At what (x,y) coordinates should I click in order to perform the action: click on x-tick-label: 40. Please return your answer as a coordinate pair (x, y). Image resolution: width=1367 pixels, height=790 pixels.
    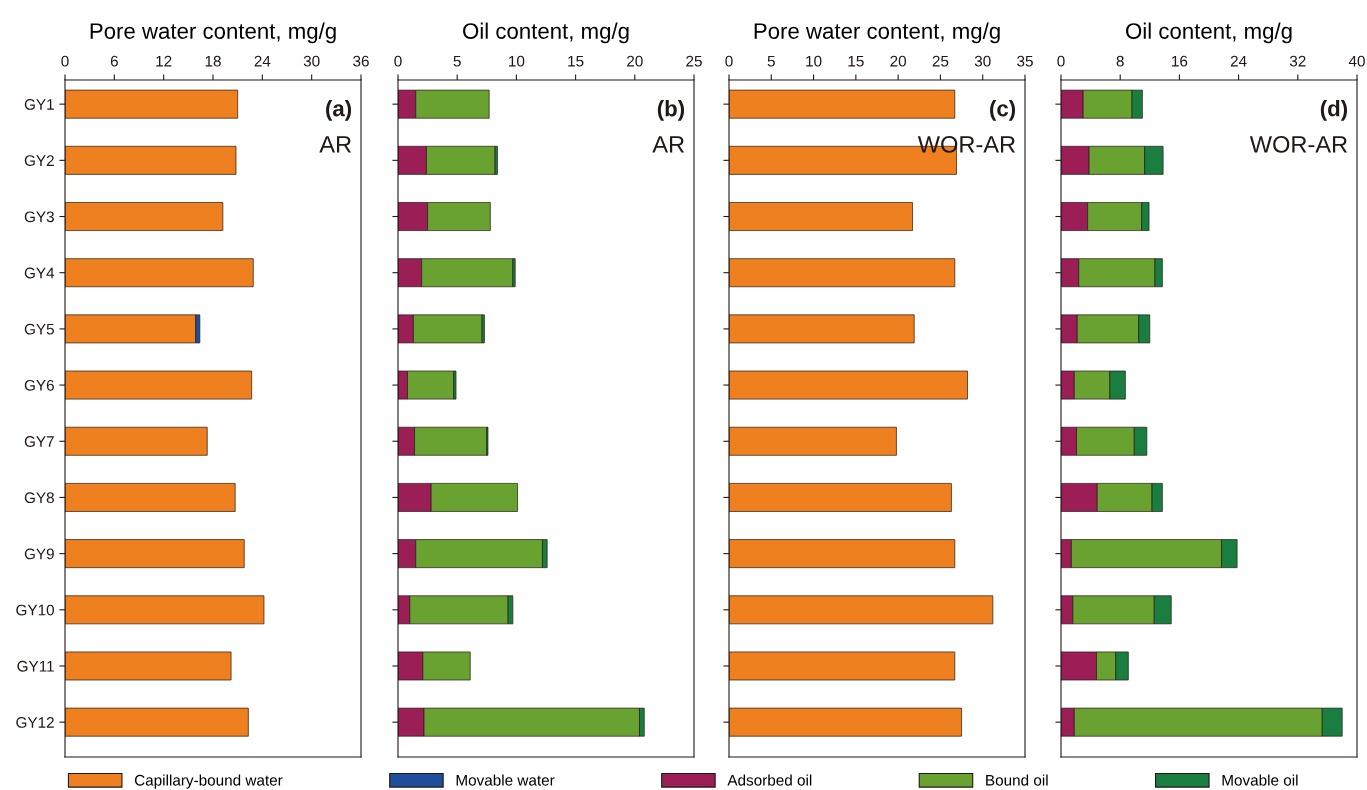
    Looking at the image, I should click on (1356, 61).